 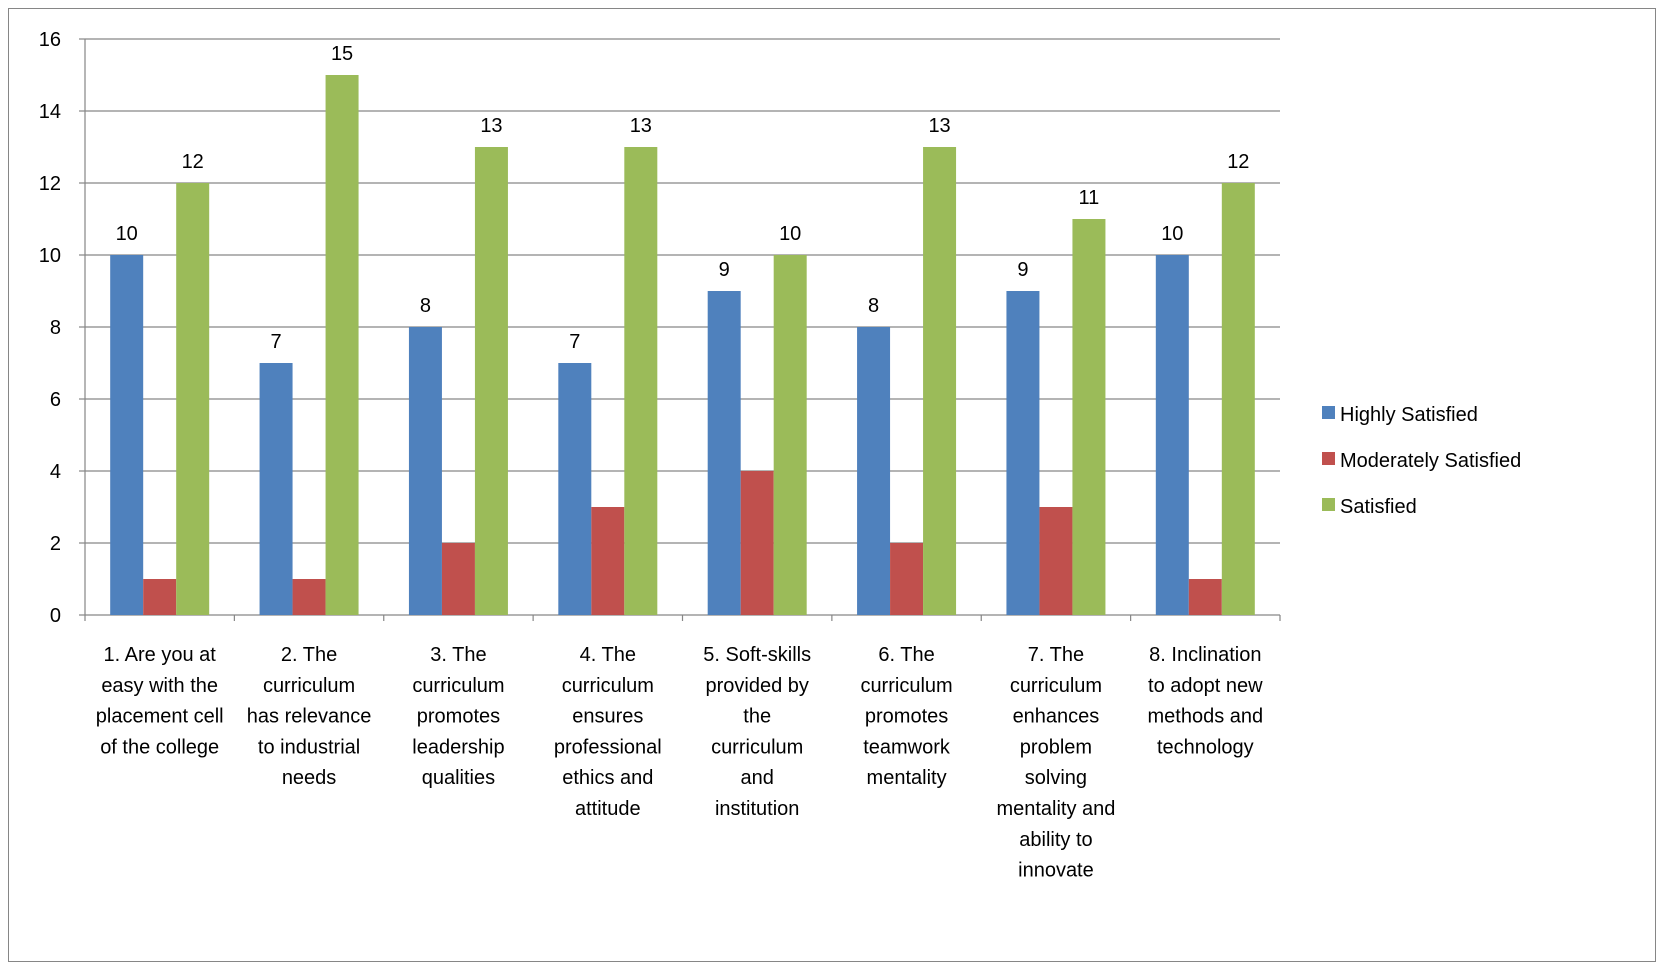 What do you see at coordinates (1328, 412) in the screenshot?
I see `legend-swatch-highly-satisfied` at bounding box center [1328, 412].